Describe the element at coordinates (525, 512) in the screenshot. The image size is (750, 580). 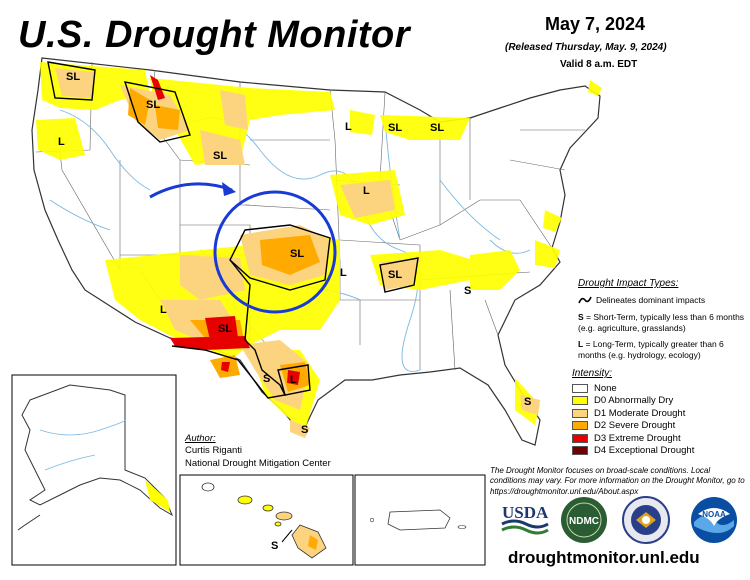
I see `usda-logo-text: USDA` at that location.